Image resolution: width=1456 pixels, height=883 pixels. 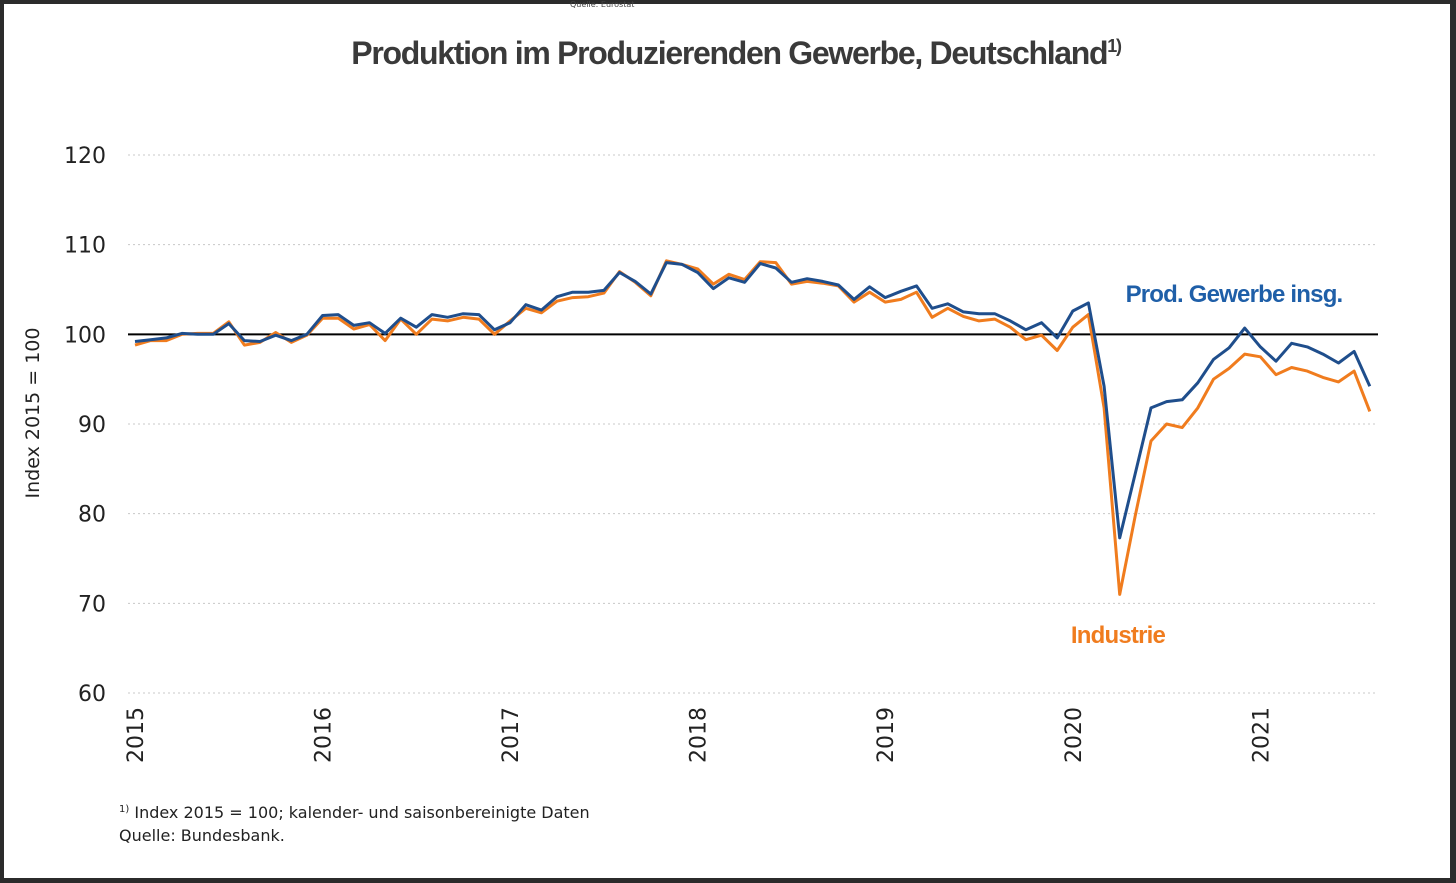 What do you see at coordinates (33, 413) in the screenshot?
I see `y-axis-label: Index 2015 = 100` at bounding box center [33, 413].